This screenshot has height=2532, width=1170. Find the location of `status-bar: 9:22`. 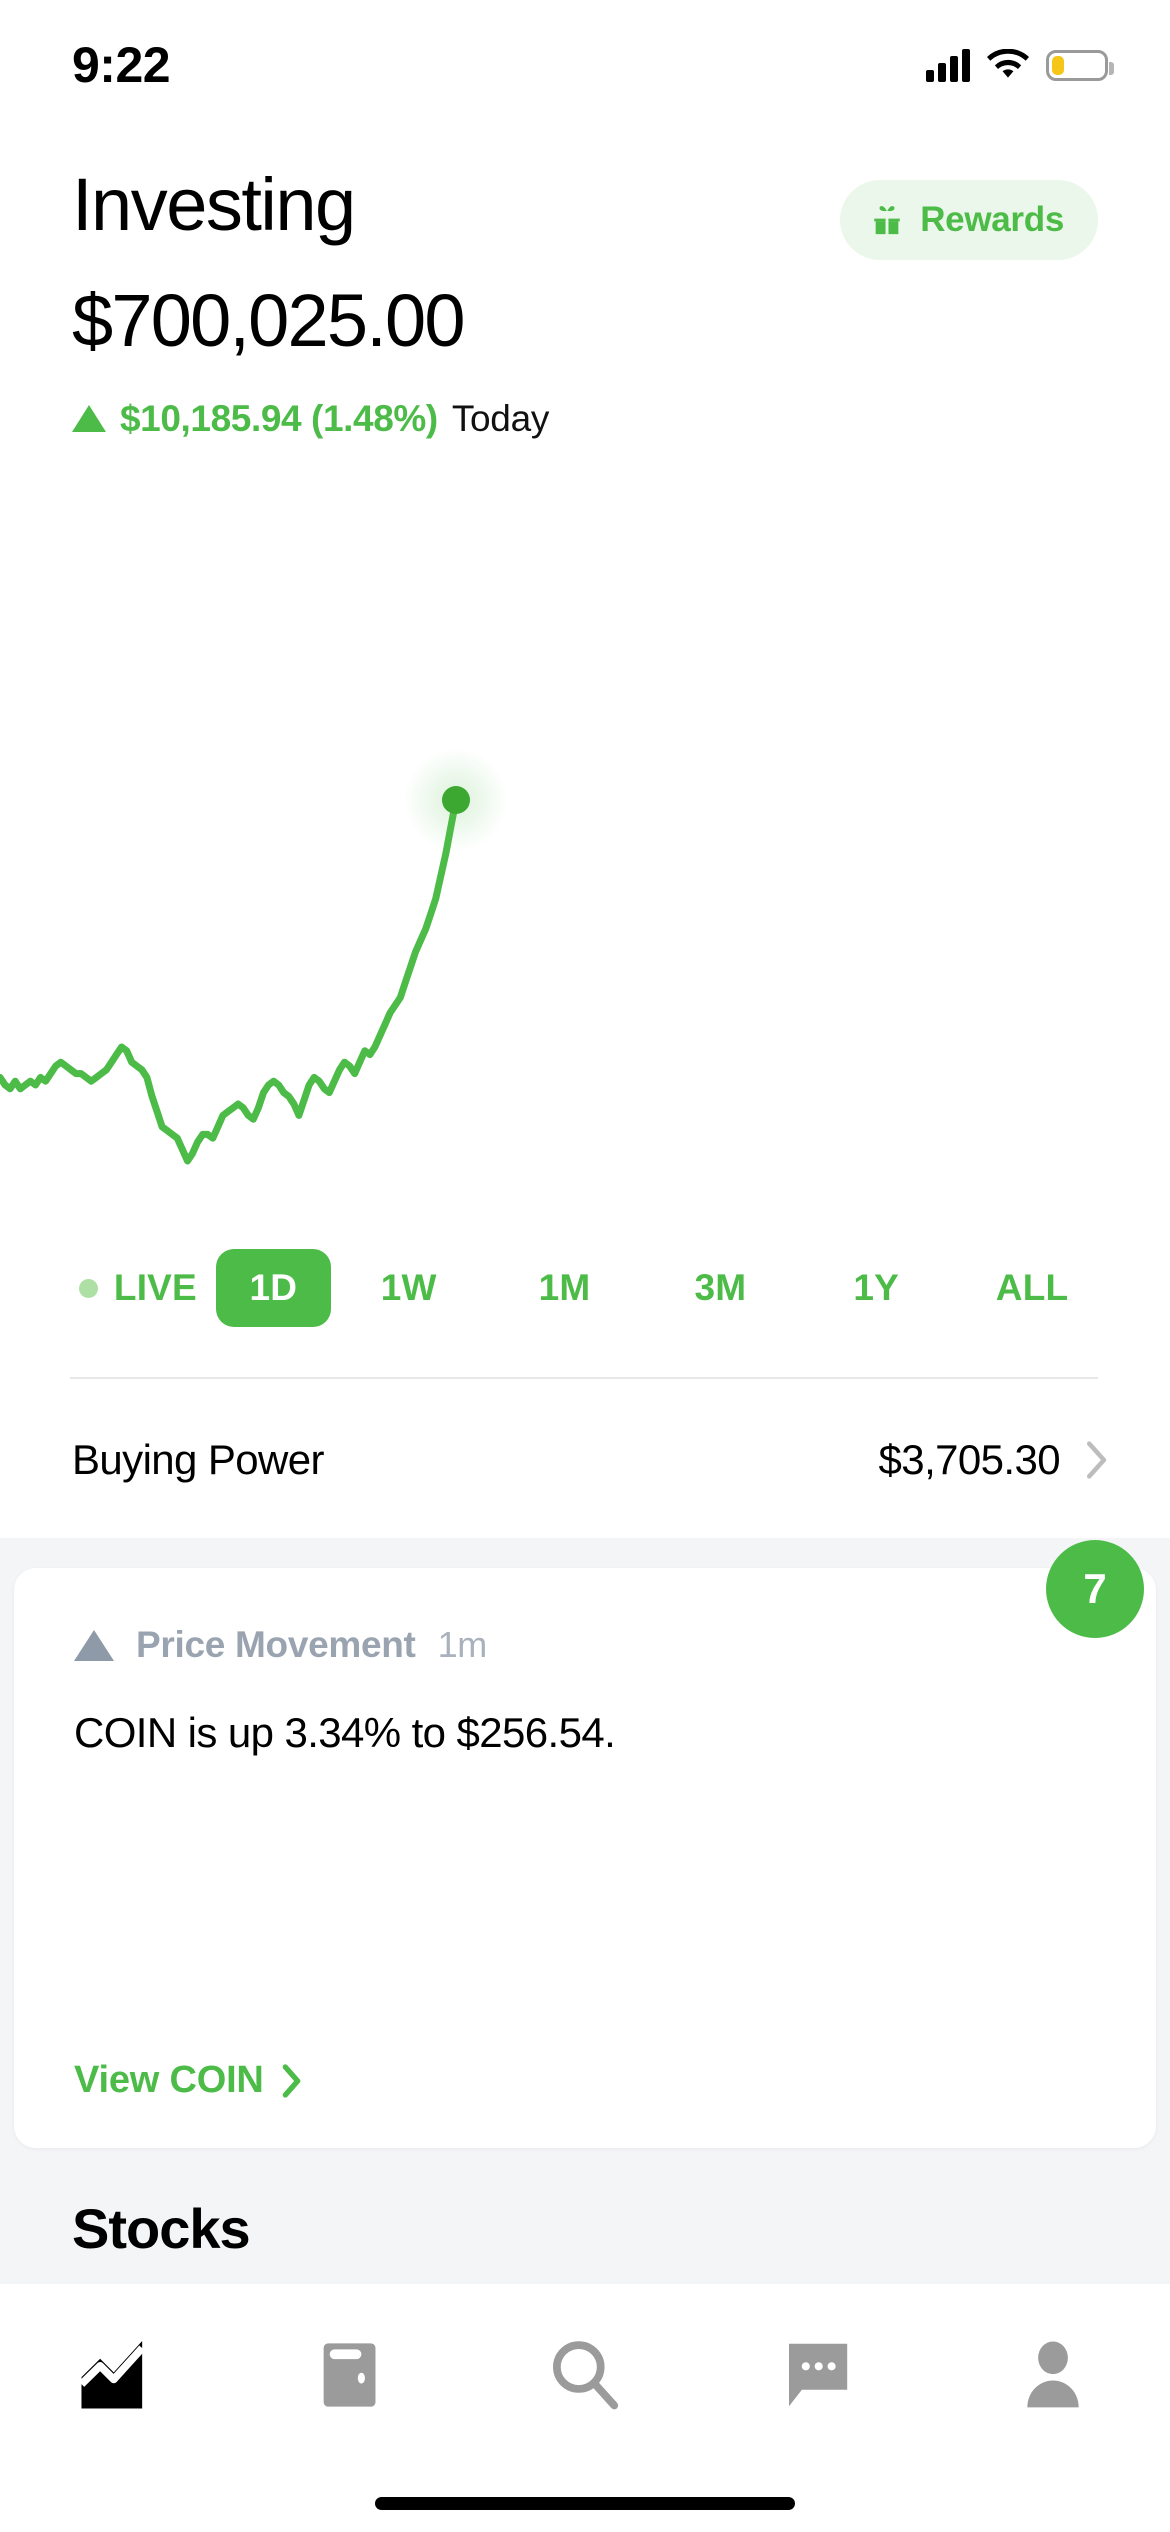

status-bar: 9:22 is located at coordinates (585, 65).